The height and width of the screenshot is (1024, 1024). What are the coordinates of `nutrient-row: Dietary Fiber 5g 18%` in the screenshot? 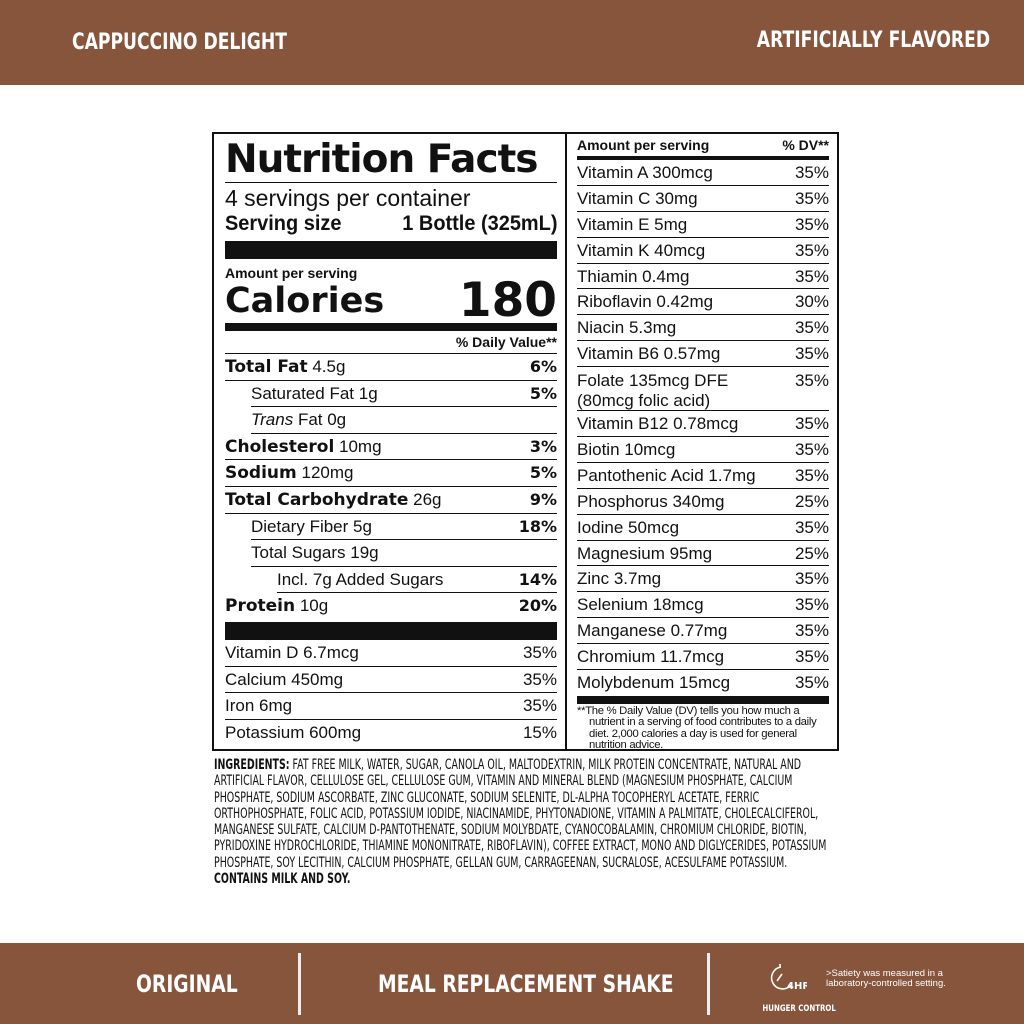 It's located at (404, 527).